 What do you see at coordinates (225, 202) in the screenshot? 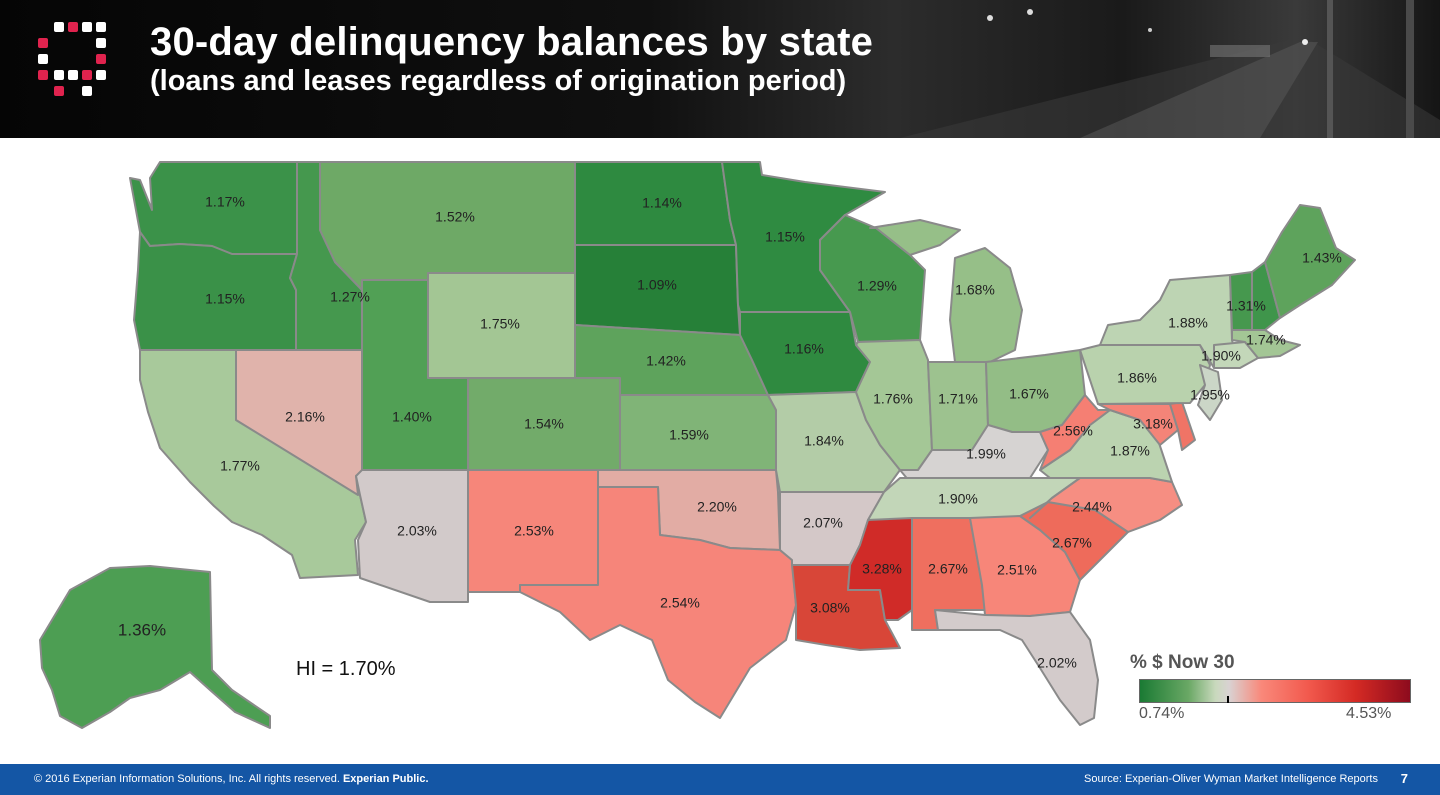
I see `state-label-wa: 1.17%` at bounding box center [225, 202].